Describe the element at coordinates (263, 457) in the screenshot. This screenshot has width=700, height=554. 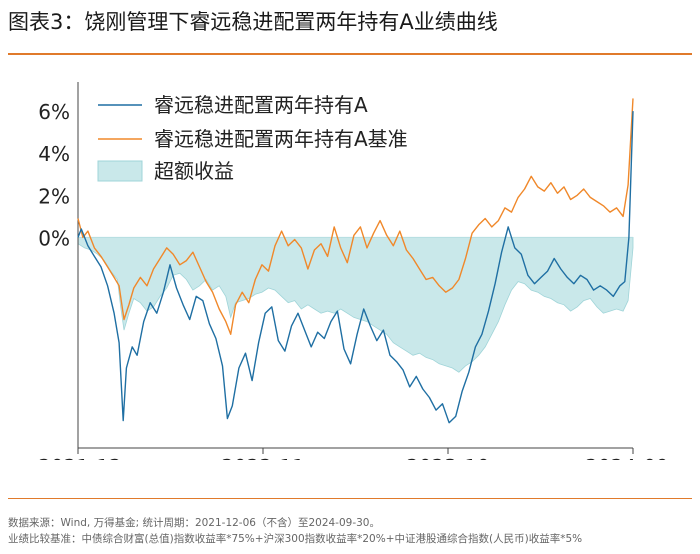
I see `x-tick-label: 2022-11` at that location.